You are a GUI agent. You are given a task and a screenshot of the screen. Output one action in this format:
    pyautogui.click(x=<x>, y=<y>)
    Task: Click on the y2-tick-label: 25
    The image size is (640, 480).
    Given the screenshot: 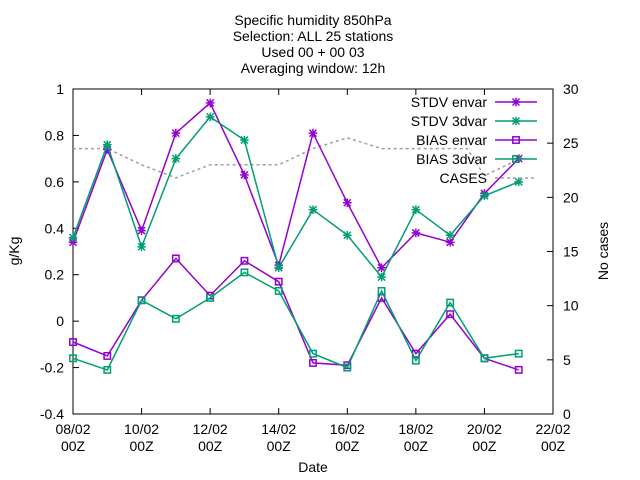 What is the action you would take?
    pyautogui.click(x=571, y=143)
    